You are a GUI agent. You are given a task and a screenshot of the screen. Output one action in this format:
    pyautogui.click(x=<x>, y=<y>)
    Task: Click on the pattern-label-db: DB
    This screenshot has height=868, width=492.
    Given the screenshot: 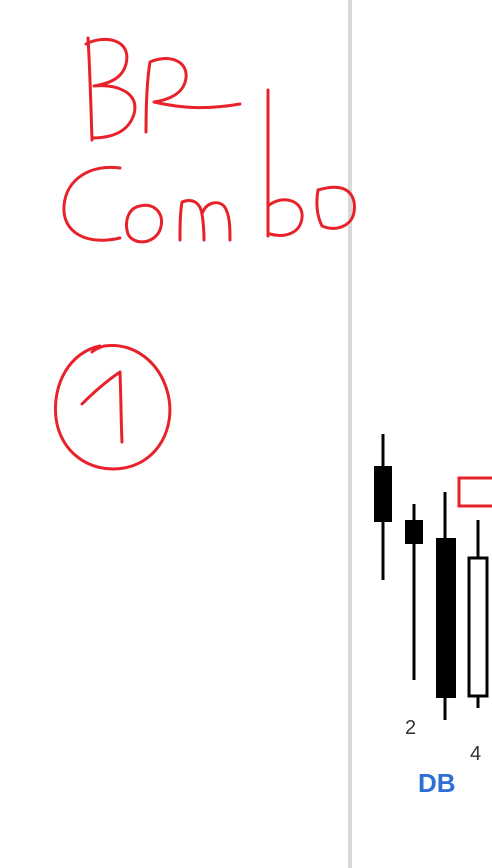 What is the action you would take?
    pyautogui.click(x=437, y=783)
    